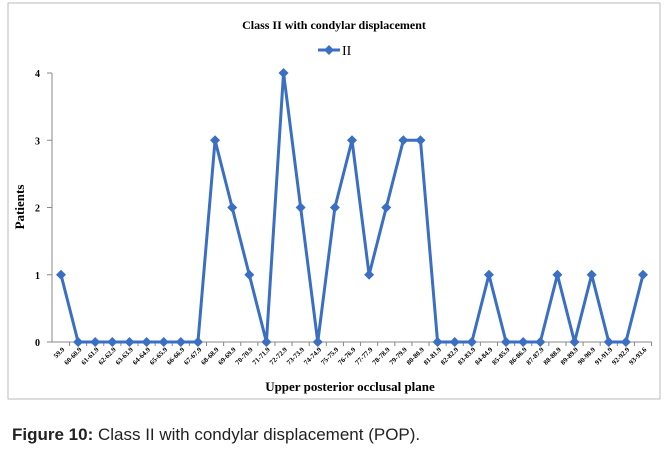 The height and width of the screenshot is (463, 669). Describe the element at coordinates (37, 343) in the screenshot. I see `y-tick-label: 0` at that location.